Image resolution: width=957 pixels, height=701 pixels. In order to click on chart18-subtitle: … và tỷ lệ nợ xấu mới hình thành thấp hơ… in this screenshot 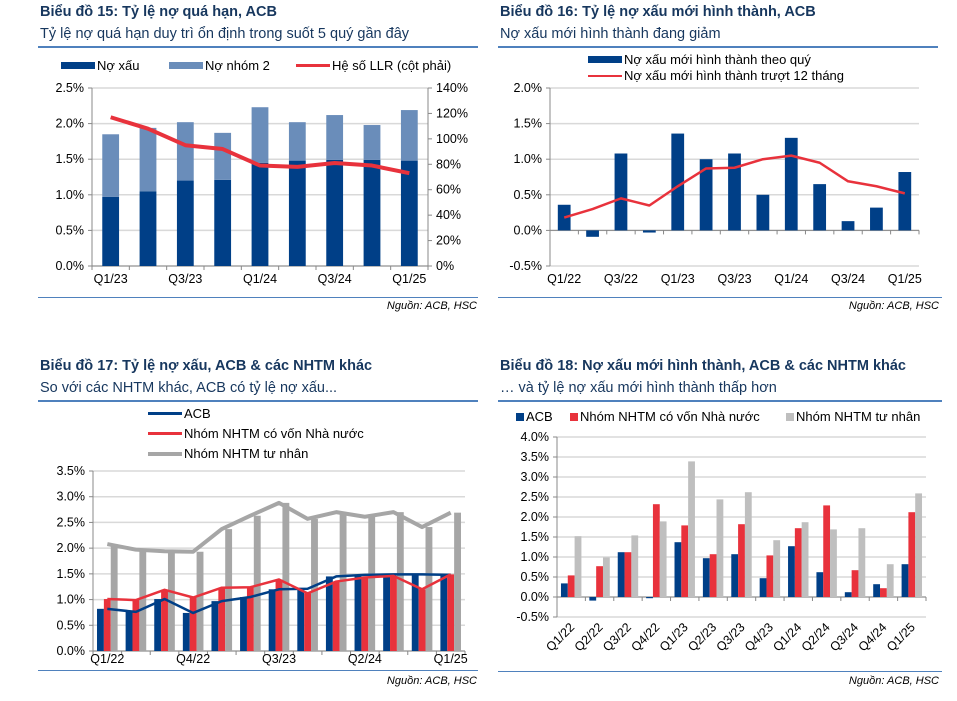, I will do `click(638, 388)`.